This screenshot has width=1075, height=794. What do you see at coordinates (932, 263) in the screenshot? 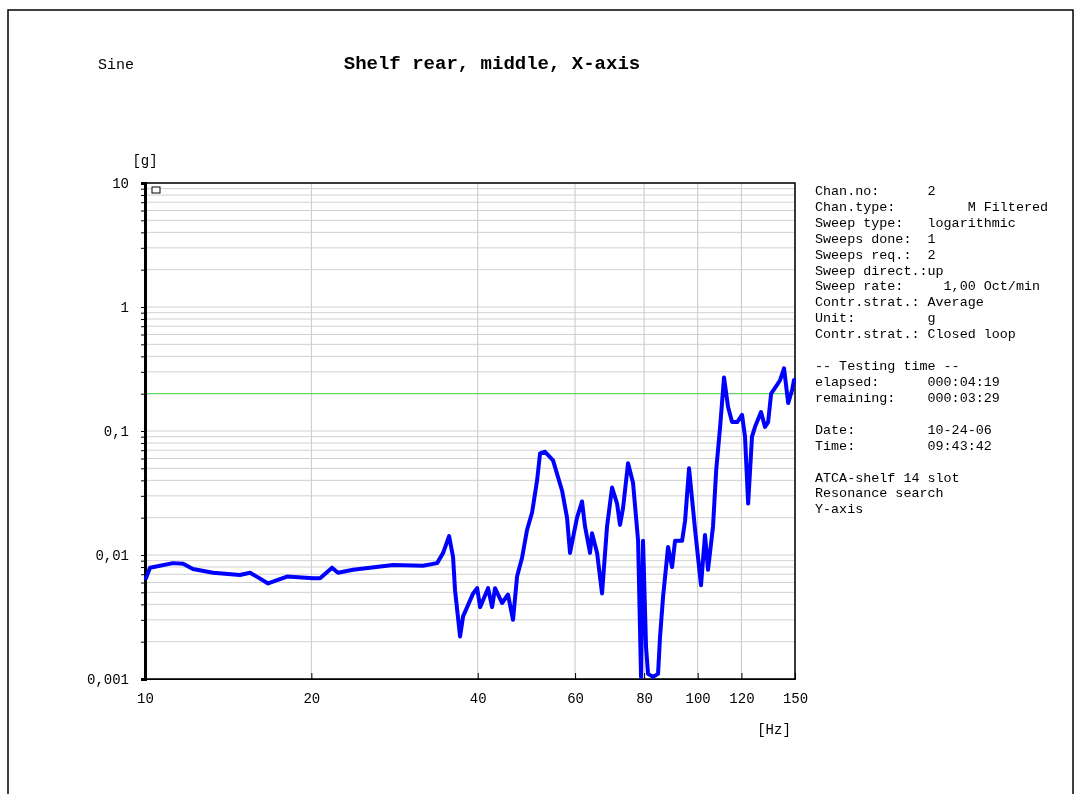
I see `text: Chan.no: 2 Chan.type: M Filtered Sweep type: logarithmic Sweeps done: 1 Sweeps req.: 2 Sweep direct.:up Sweep rate: 1,00 Oct/min Contr.strat.: Average Unit: g Contr.strat.: Closed loop` at bounding box center [932, 263].